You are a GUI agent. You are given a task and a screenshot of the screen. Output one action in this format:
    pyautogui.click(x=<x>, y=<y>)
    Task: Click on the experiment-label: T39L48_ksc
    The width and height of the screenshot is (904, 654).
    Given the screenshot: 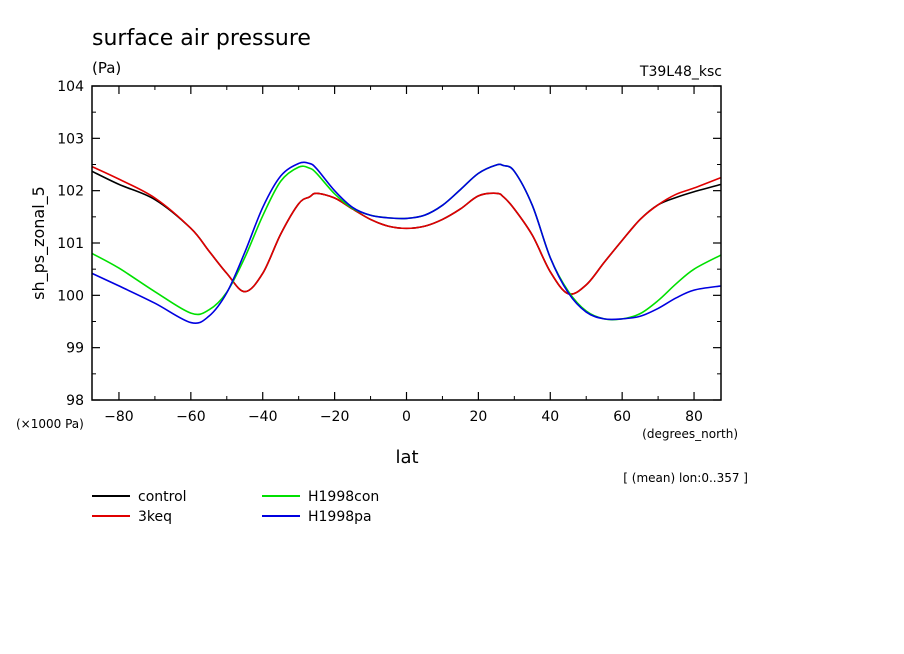 What is the action you would take?
    pyautogui.click(x=680, y=72)
    